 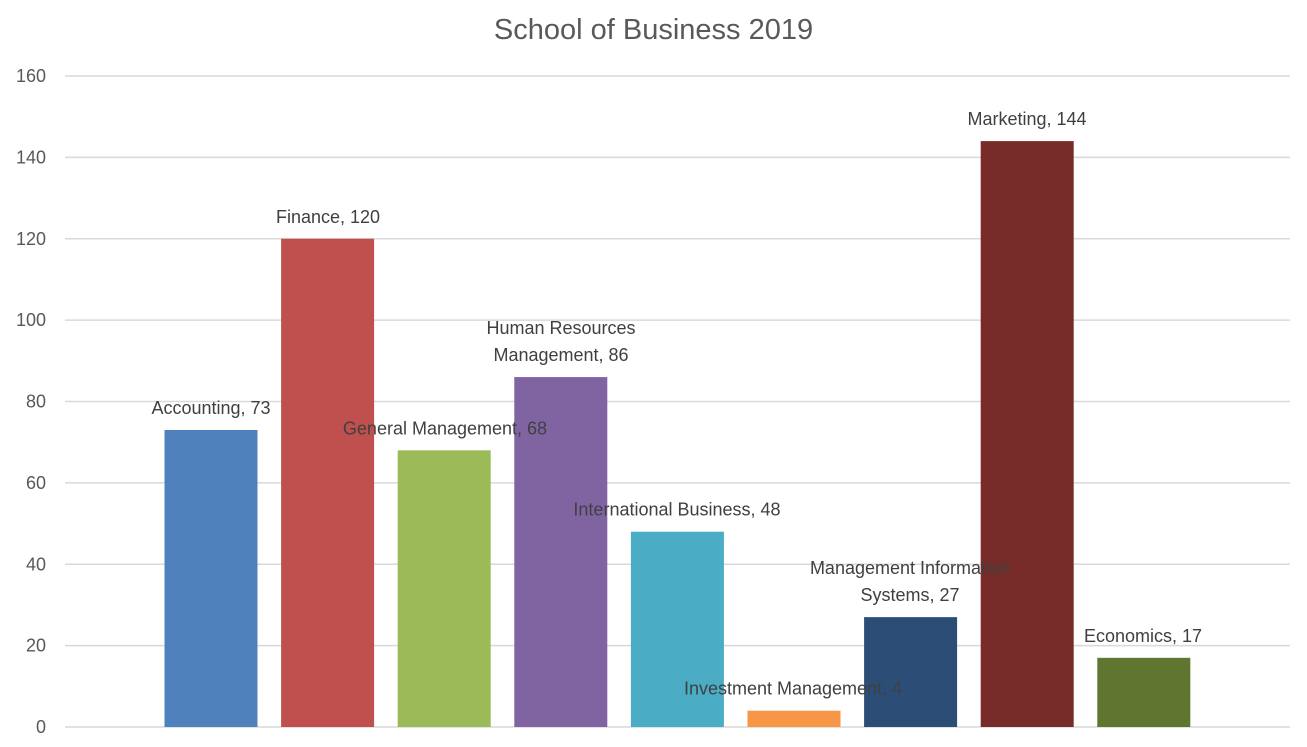 What do you see at coordinates (1143, 636) in the screenshot?
I see `data-label: Economics, 17` at bounding box center [1143, 636].